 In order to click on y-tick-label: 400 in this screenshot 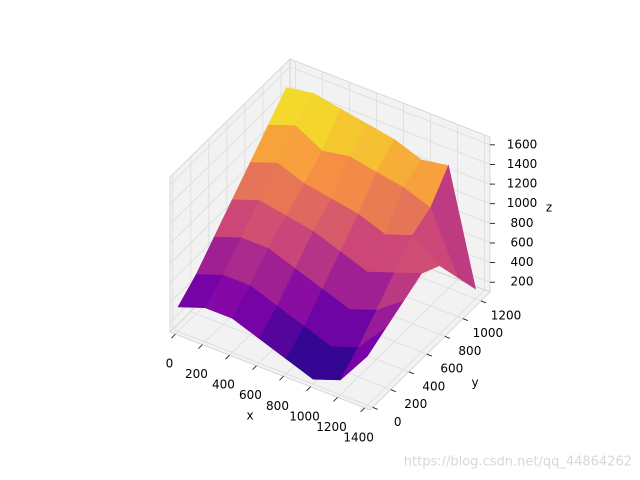, I will do `click(433, 386)`.